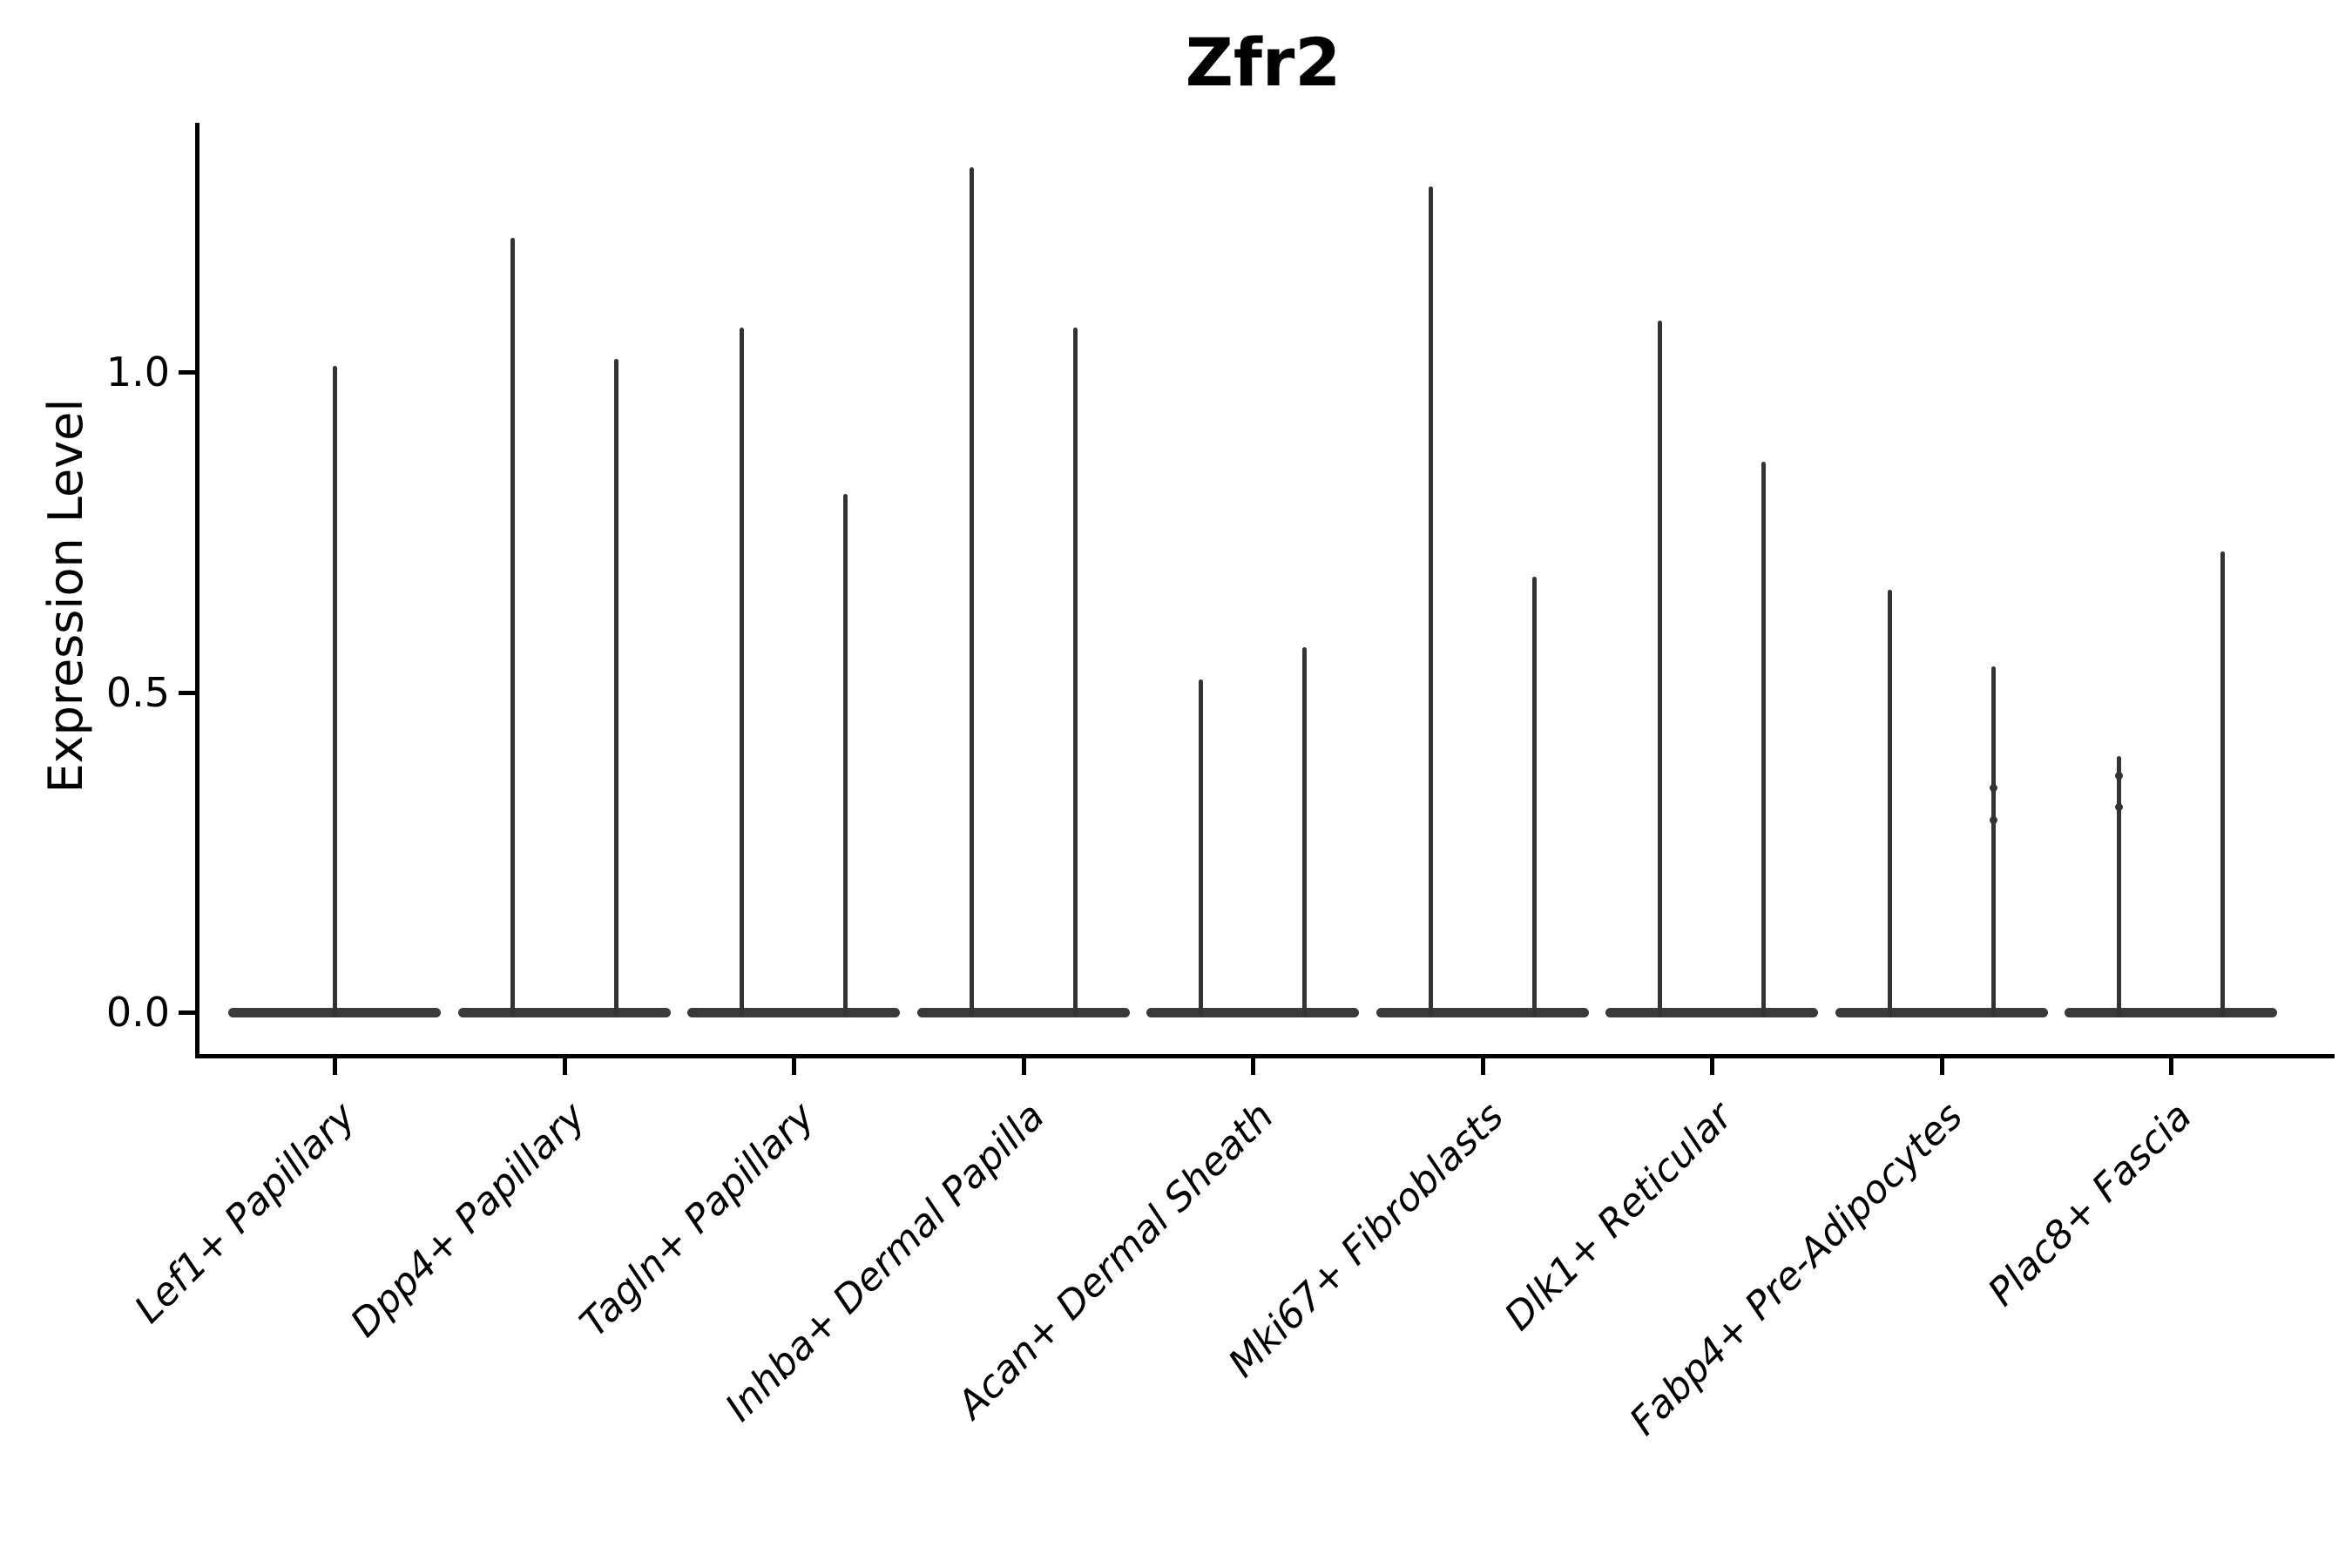 This screenshot has width=2352, height=1568. I want to click on y-tick-label: 0.5, so click(137, 692).